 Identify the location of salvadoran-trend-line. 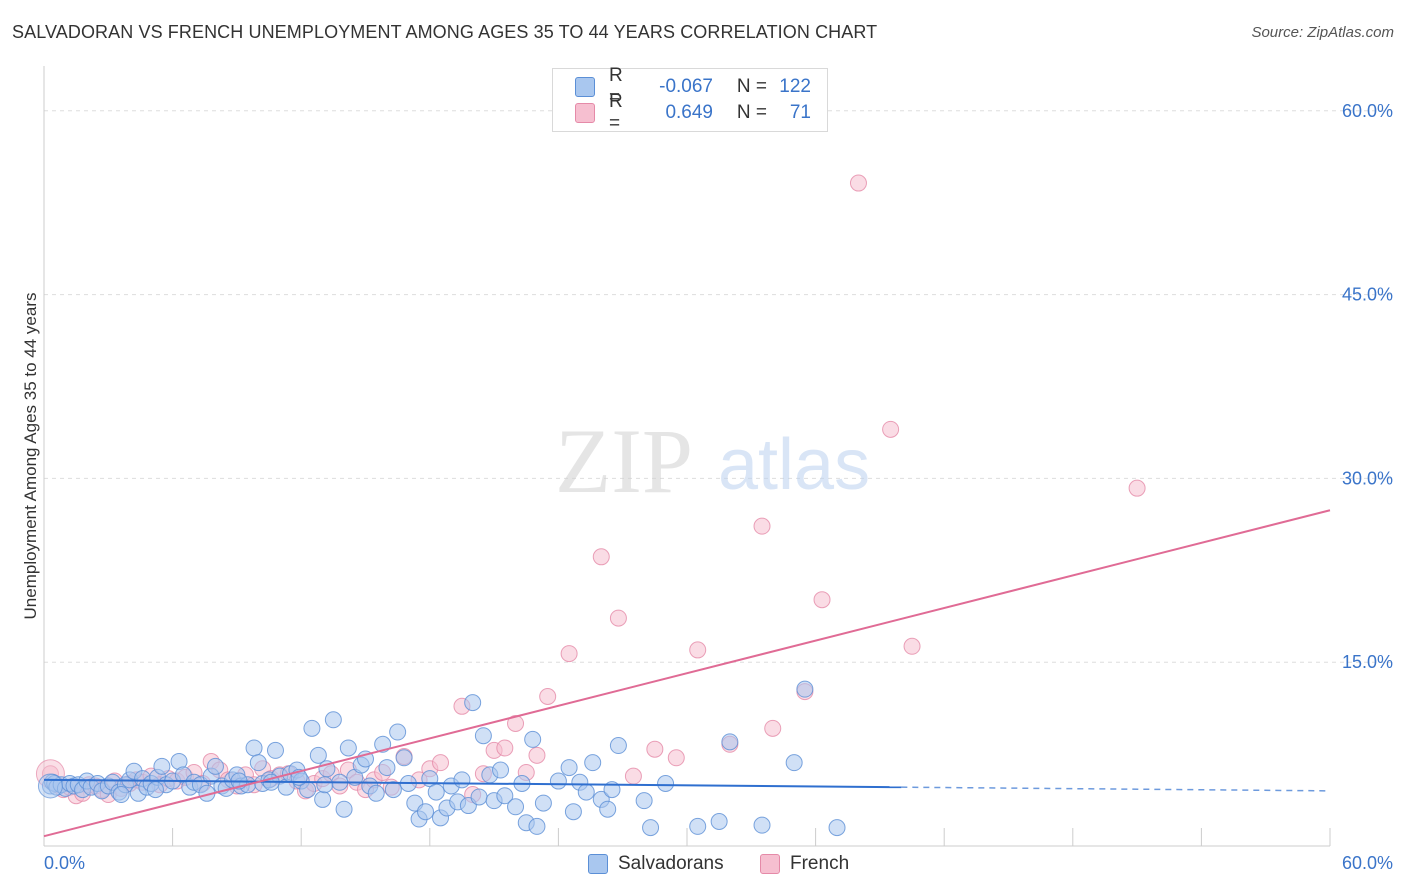
(472, 783).